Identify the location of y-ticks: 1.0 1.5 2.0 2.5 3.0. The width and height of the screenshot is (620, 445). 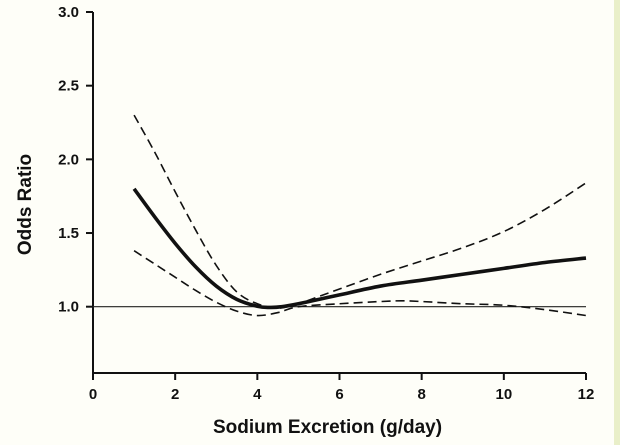
(75, 160).